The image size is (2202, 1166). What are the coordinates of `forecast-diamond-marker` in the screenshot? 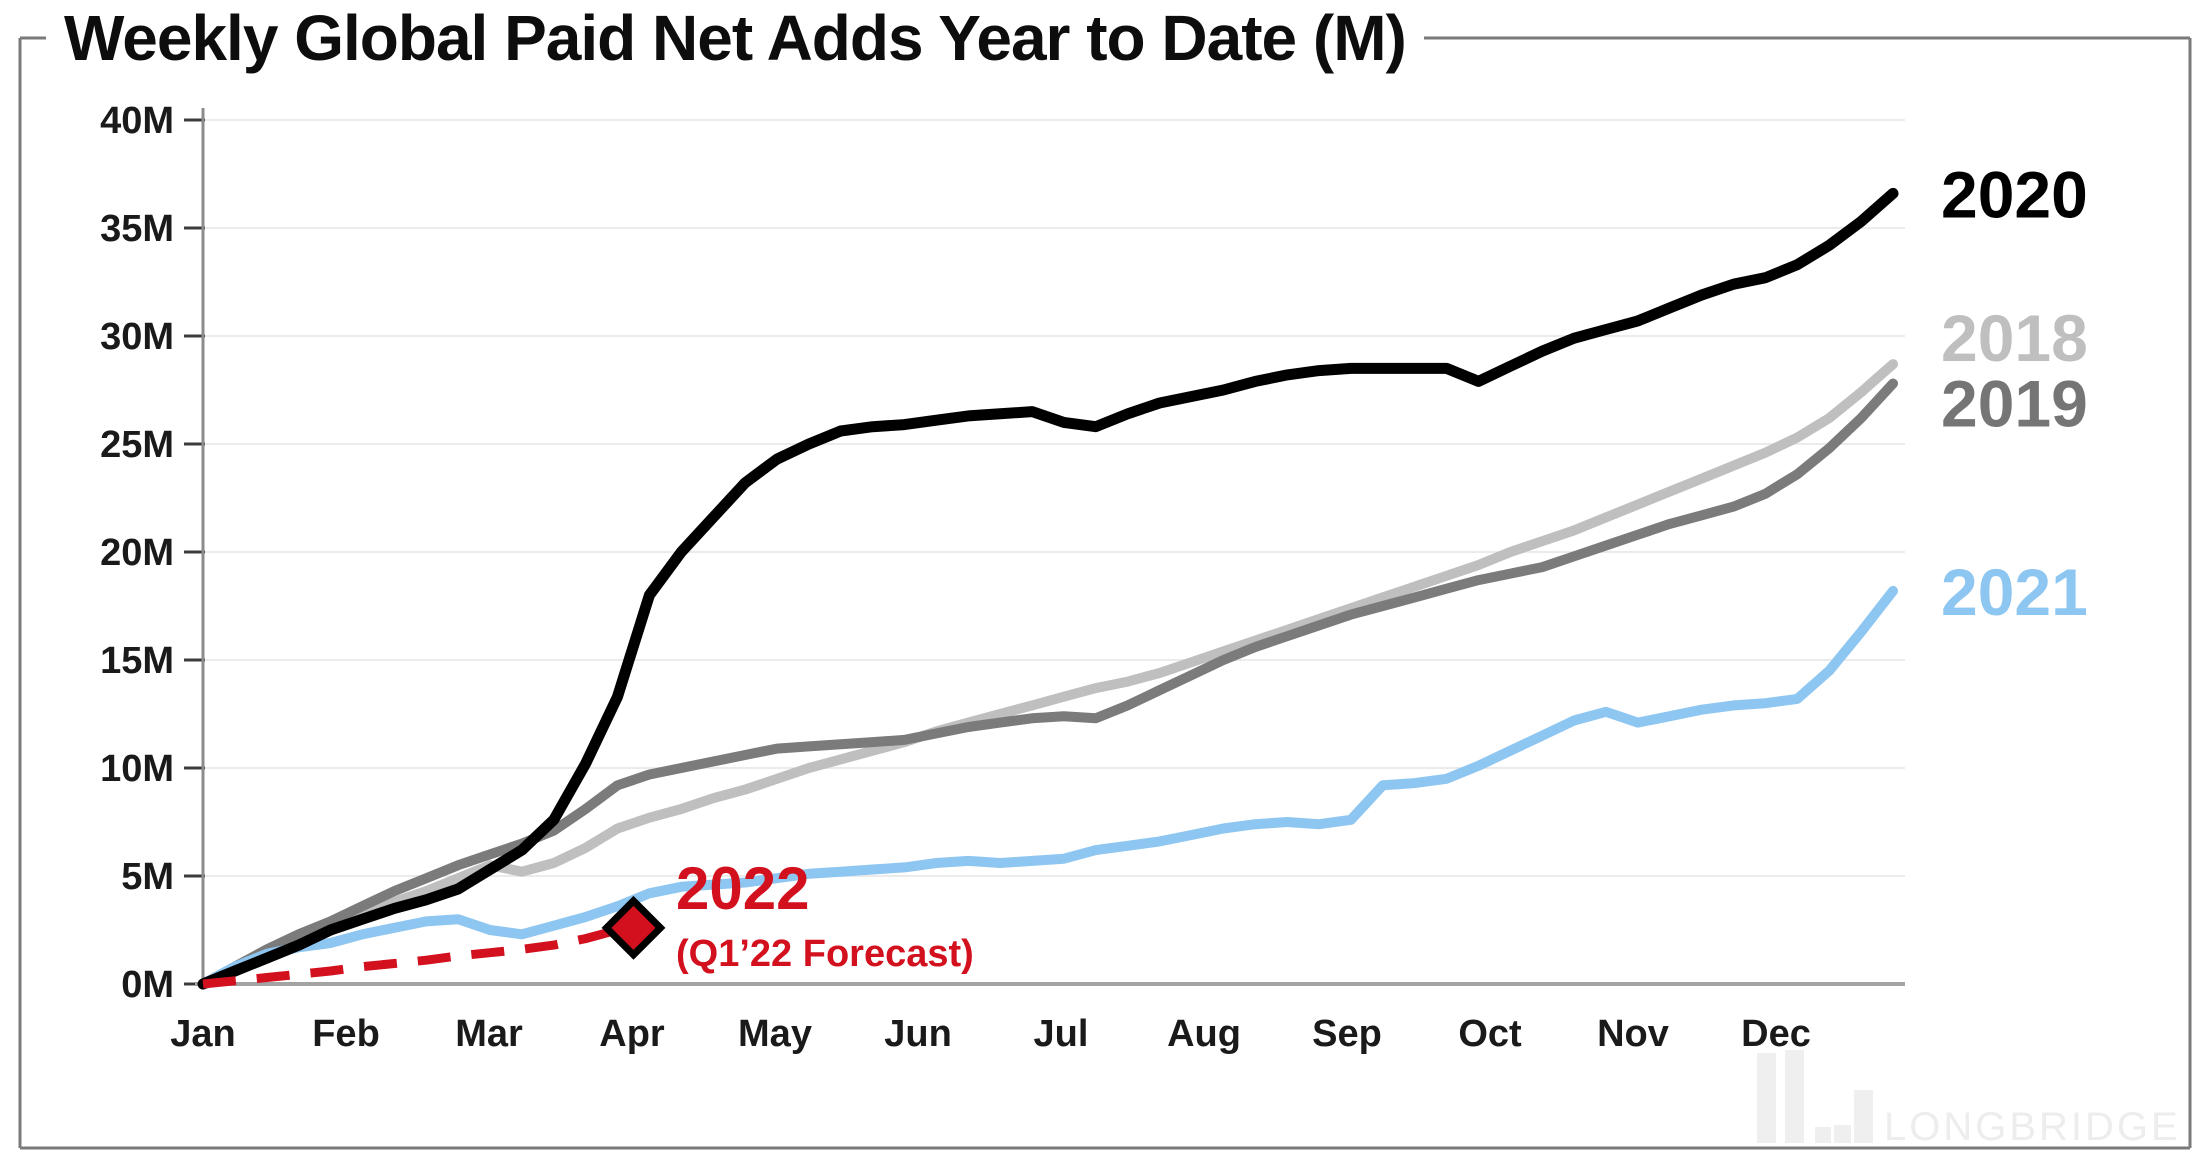 It's located at (633, 927).